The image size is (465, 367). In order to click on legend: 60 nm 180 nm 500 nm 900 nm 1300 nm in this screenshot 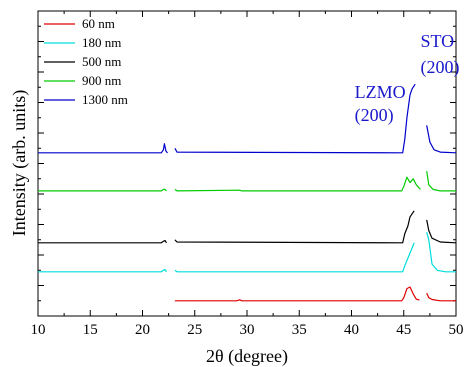, I will do `click(86, 61)`.